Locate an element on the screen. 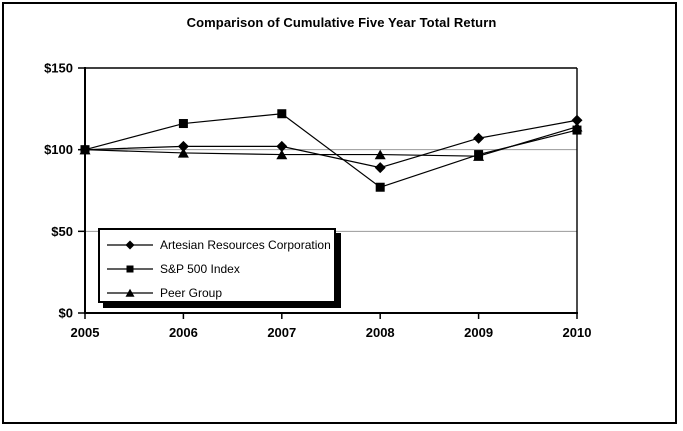 This screenshot has width=683, height=431. diamond-marker-artesian-resources-corporation-2006 is located at coordinates (183, 146).